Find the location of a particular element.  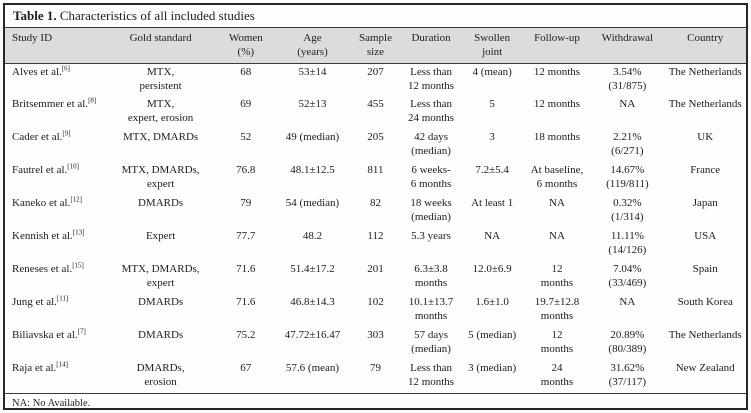

cell-duration: 6 weeks- 6 months is located at coordinates (431, 177).